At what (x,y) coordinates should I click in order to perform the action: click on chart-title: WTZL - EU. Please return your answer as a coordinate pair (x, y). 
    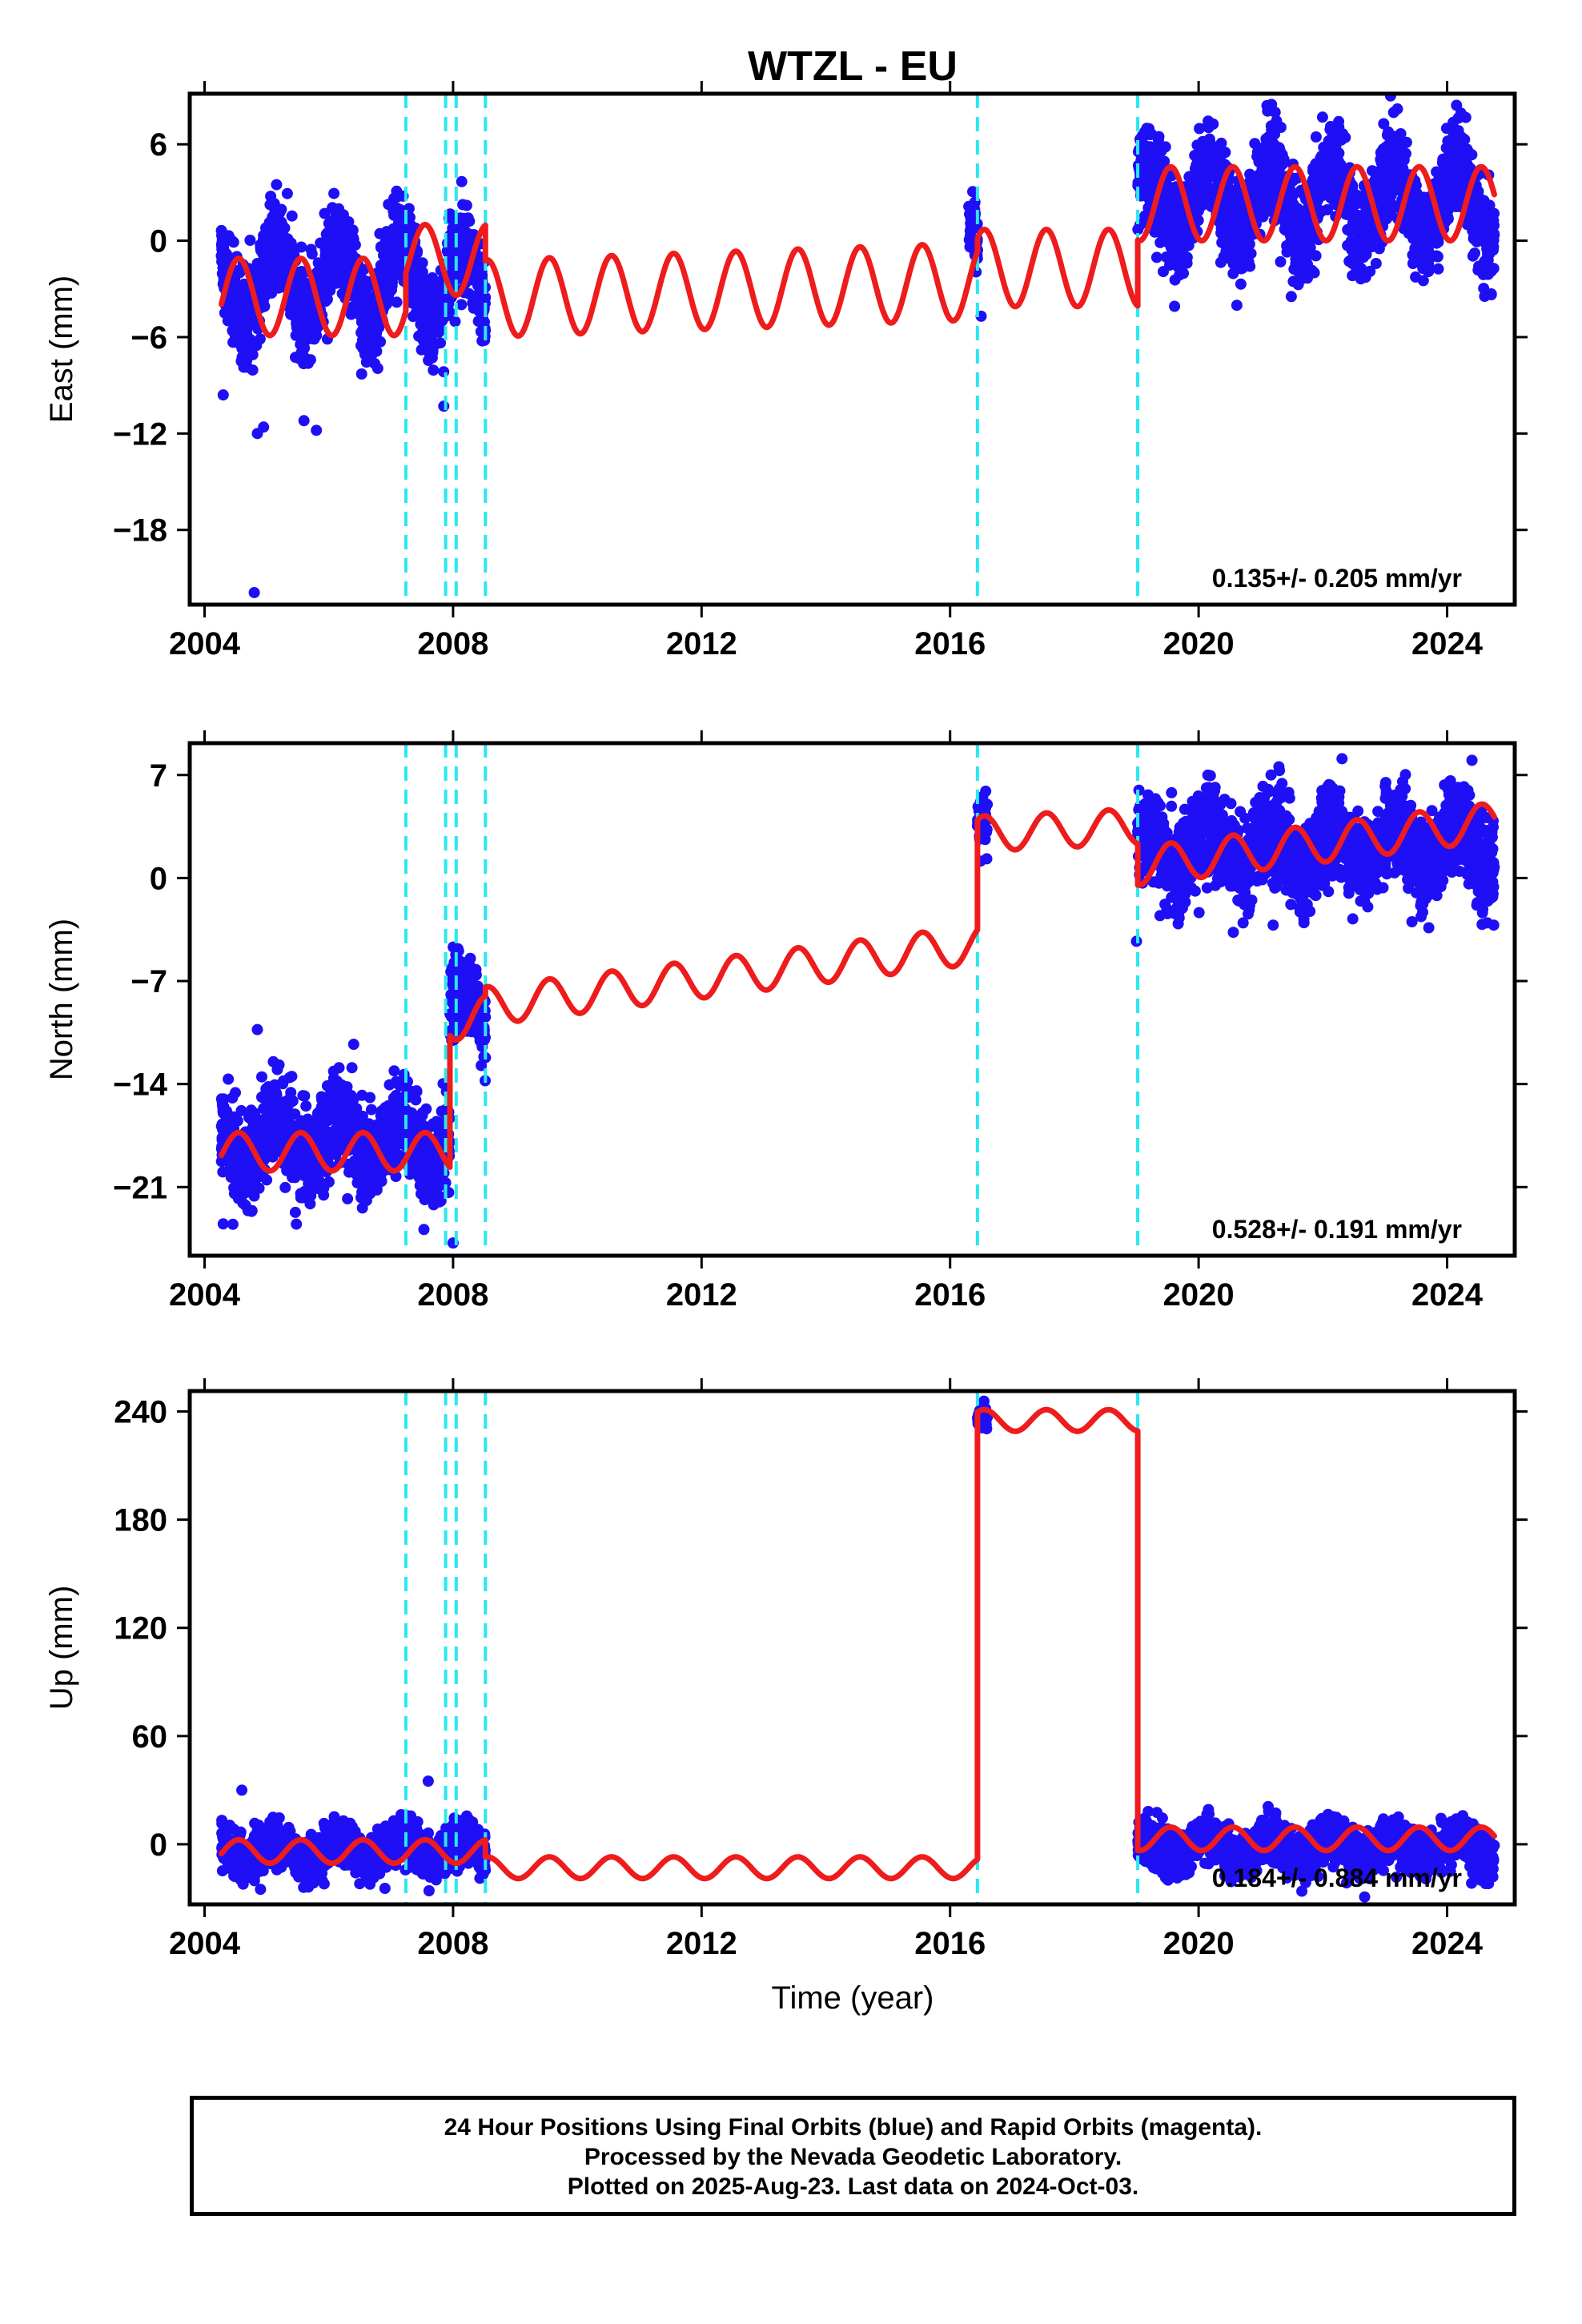
    Looking at the image, I should click on (853, 66).